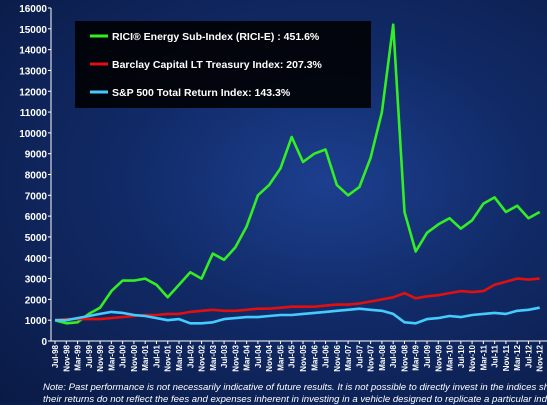 The image size is (547, 405). Describe the element at coordinates (337, 357) in the screenshot. I see `x-tick-label: Nov-06` at that location.